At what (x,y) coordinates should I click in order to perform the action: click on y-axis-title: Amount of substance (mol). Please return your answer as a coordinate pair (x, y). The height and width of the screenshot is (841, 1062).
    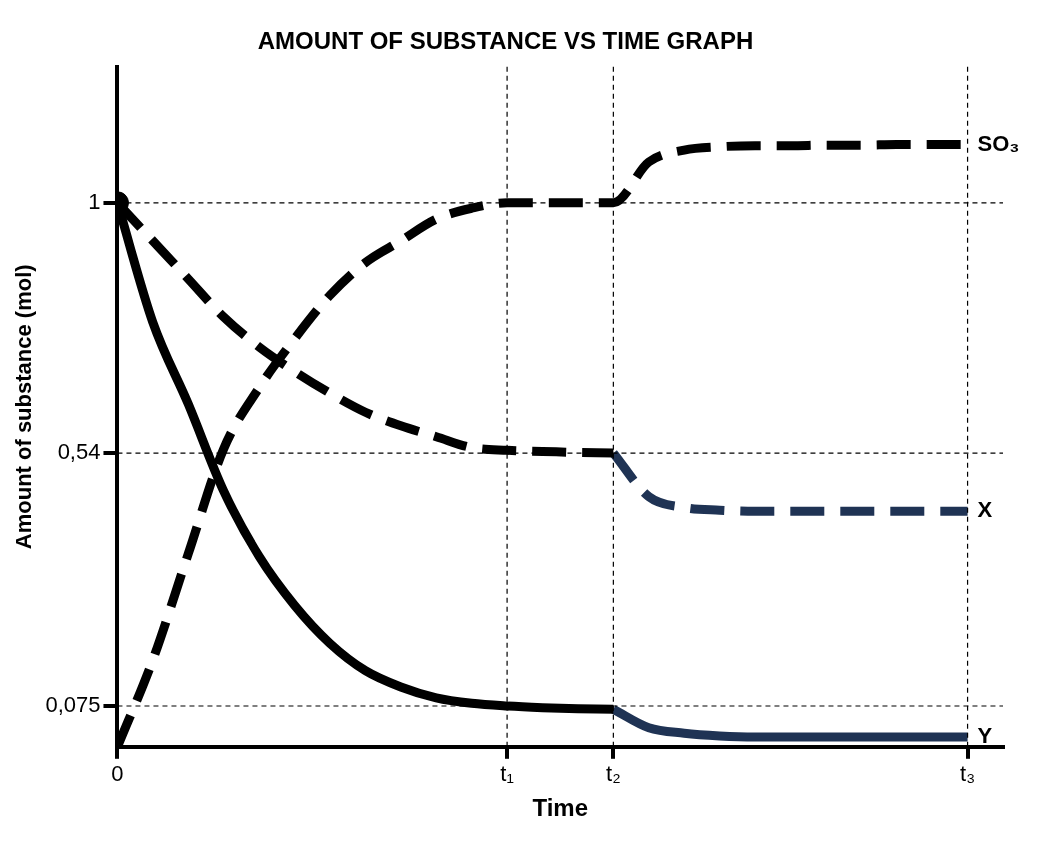
    Looking at the image, I should click on (24, 407).